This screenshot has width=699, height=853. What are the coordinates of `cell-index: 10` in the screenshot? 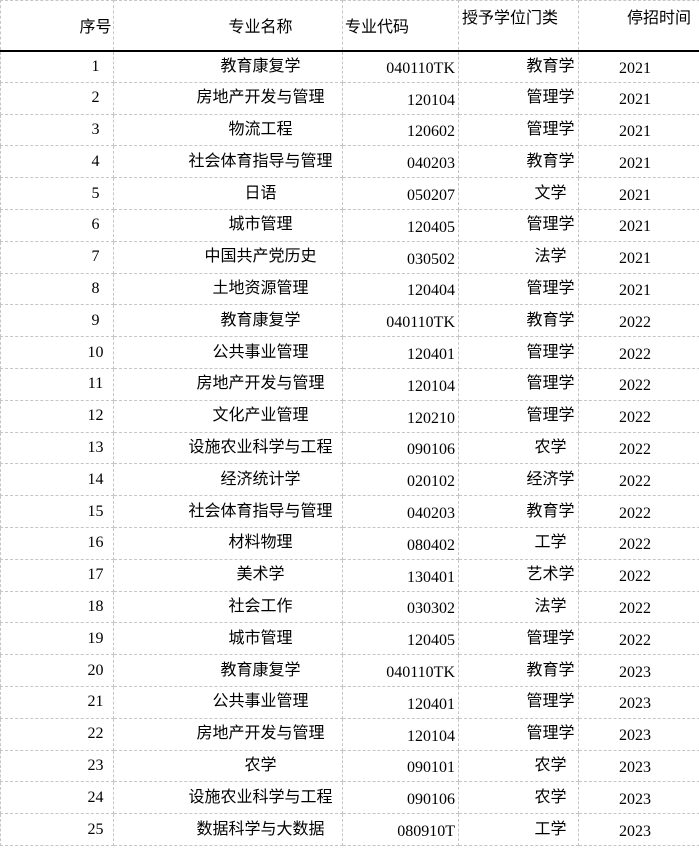 It's located at (57, 352).